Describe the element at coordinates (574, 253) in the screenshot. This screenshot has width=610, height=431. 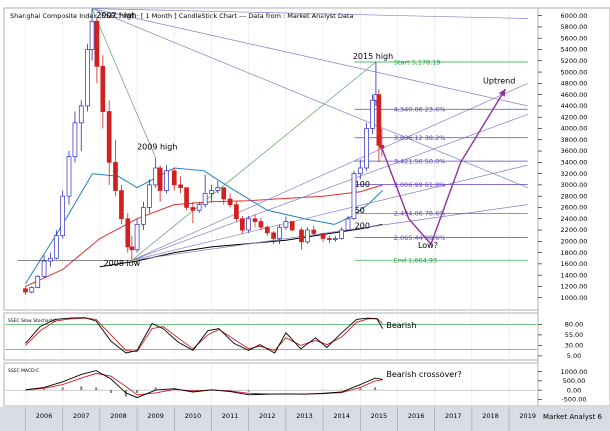
I see `price-tick-label: 1800.00` at that location.